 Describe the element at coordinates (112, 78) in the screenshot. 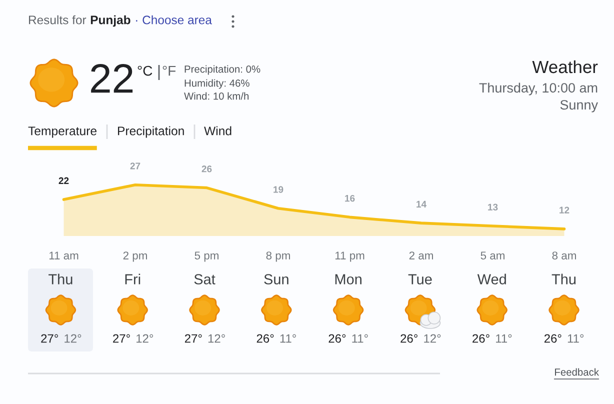

I see `text: 22` at that location.